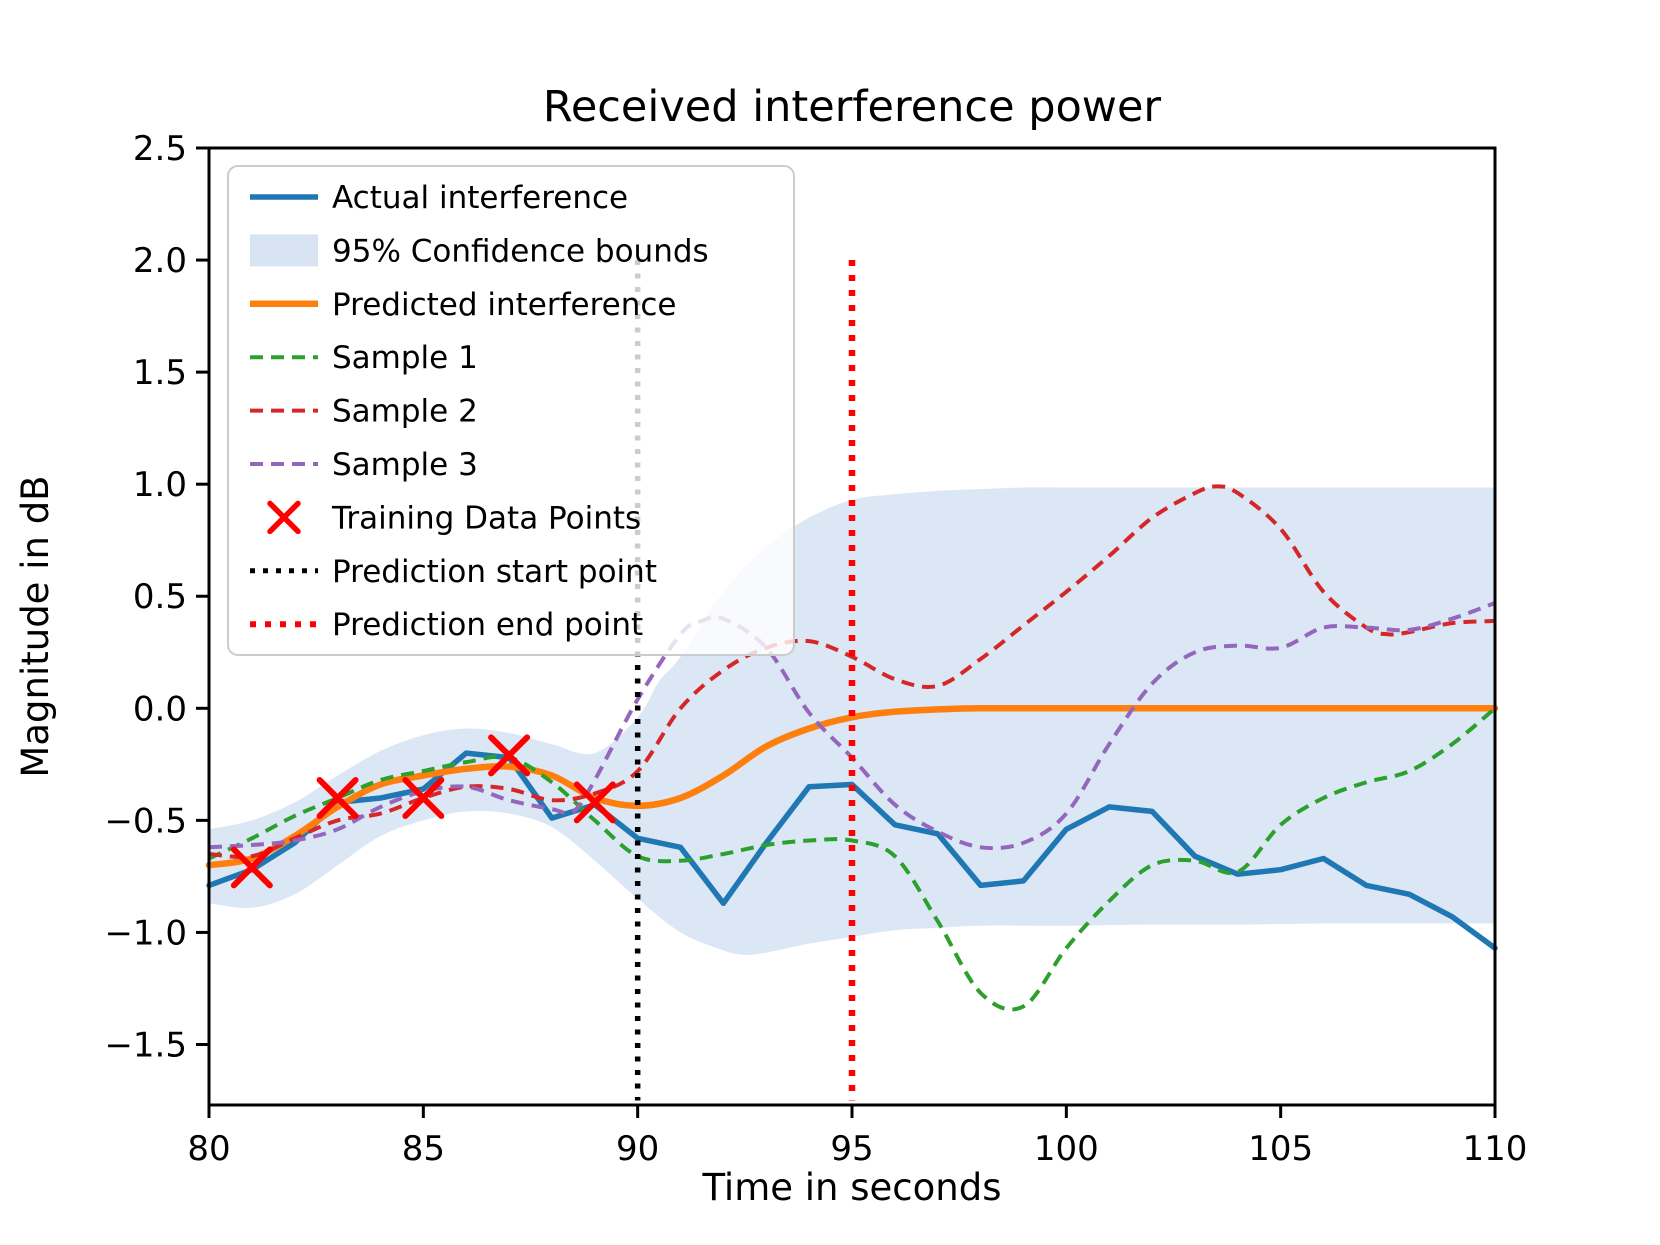 The width and height of the screenshot is (1660, 1245). Describe the element at coordinates (208, 1149) in the screenshot. I see `x-tick-label-0: 80` at that location.